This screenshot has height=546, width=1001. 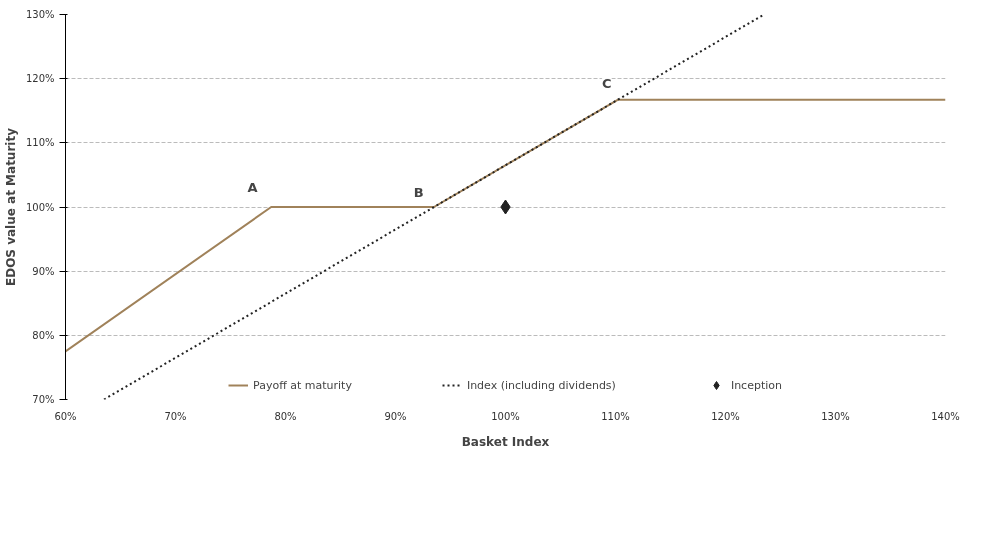 I want to click on x-tick-label: 100%, so click(x=505, y=416).